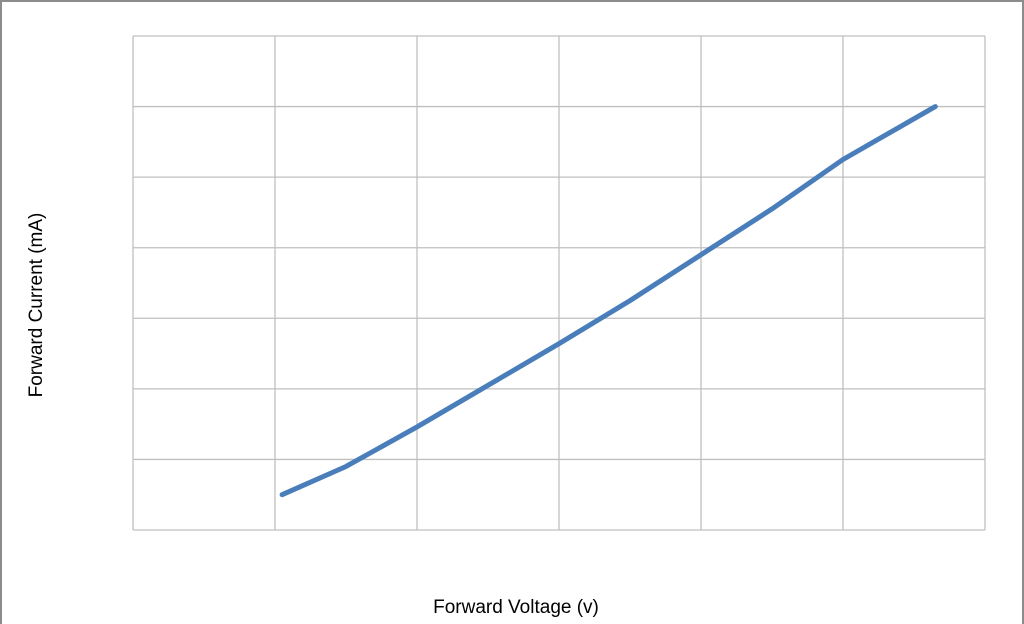 The width and height of the screenshot is (1024, 624). What do you see at coordinates (36, 305) in the screenshot?
I see `y-axis-label: Forward Current (mA)` at bounding box center [36, 305].